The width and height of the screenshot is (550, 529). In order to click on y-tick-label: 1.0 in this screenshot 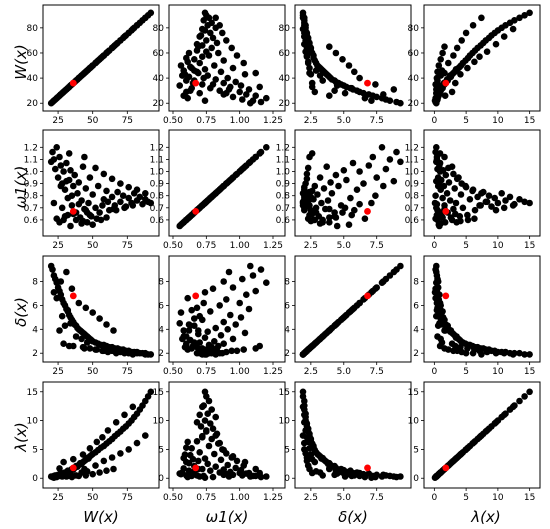, I will do `click(31, 173)`.